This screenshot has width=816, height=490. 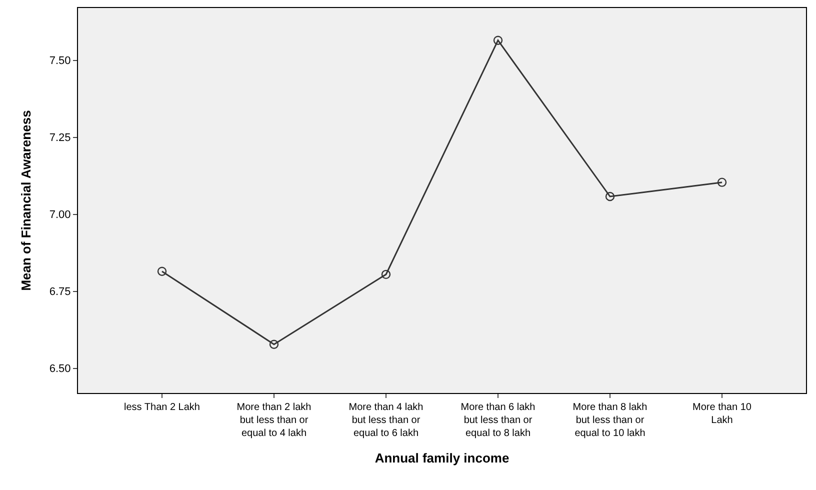 What do you see at coordinates (610, 420) in the screenshot?
I see `x-tick-label: More than 8 lakh but less than or equal to 10 lakh` at bounding box center [610, 420].